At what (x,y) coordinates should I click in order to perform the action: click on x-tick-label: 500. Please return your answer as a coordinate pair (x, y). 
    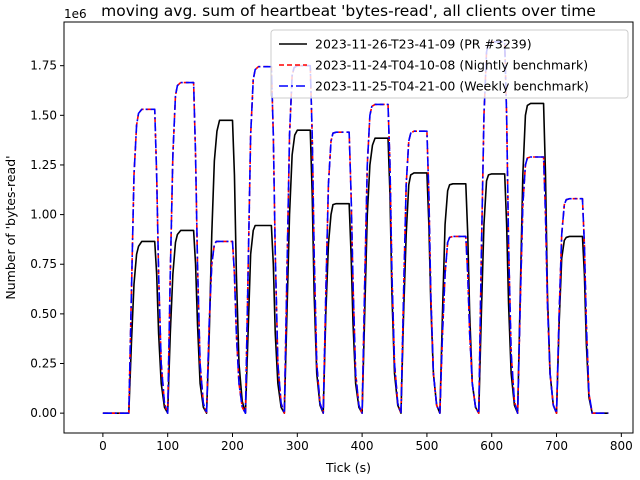
    Looking at the image, I should click on (426, 446).